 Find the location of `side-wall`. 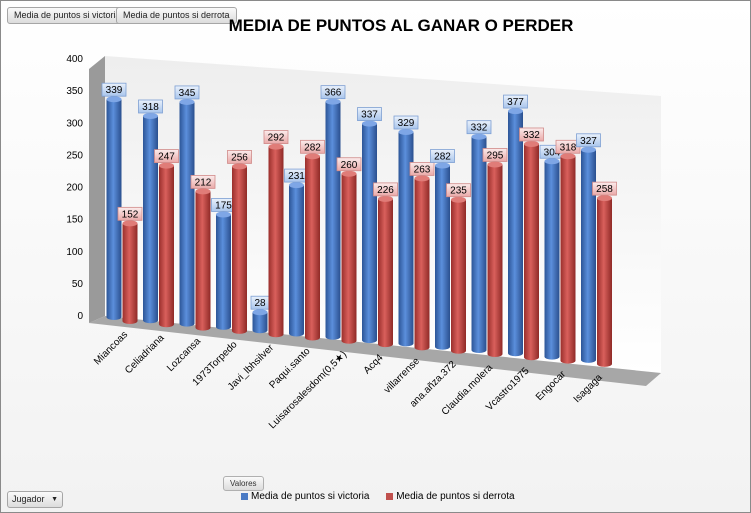

side-wall is located at coordinates (97, 189).